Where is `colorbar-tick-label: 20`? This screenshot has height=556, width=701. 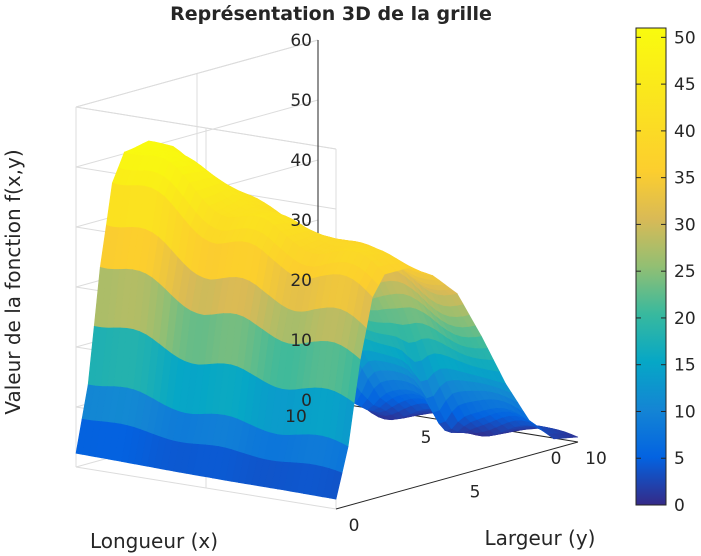 colorbar-tick-label: 20 is located at coordinates (685, 319).